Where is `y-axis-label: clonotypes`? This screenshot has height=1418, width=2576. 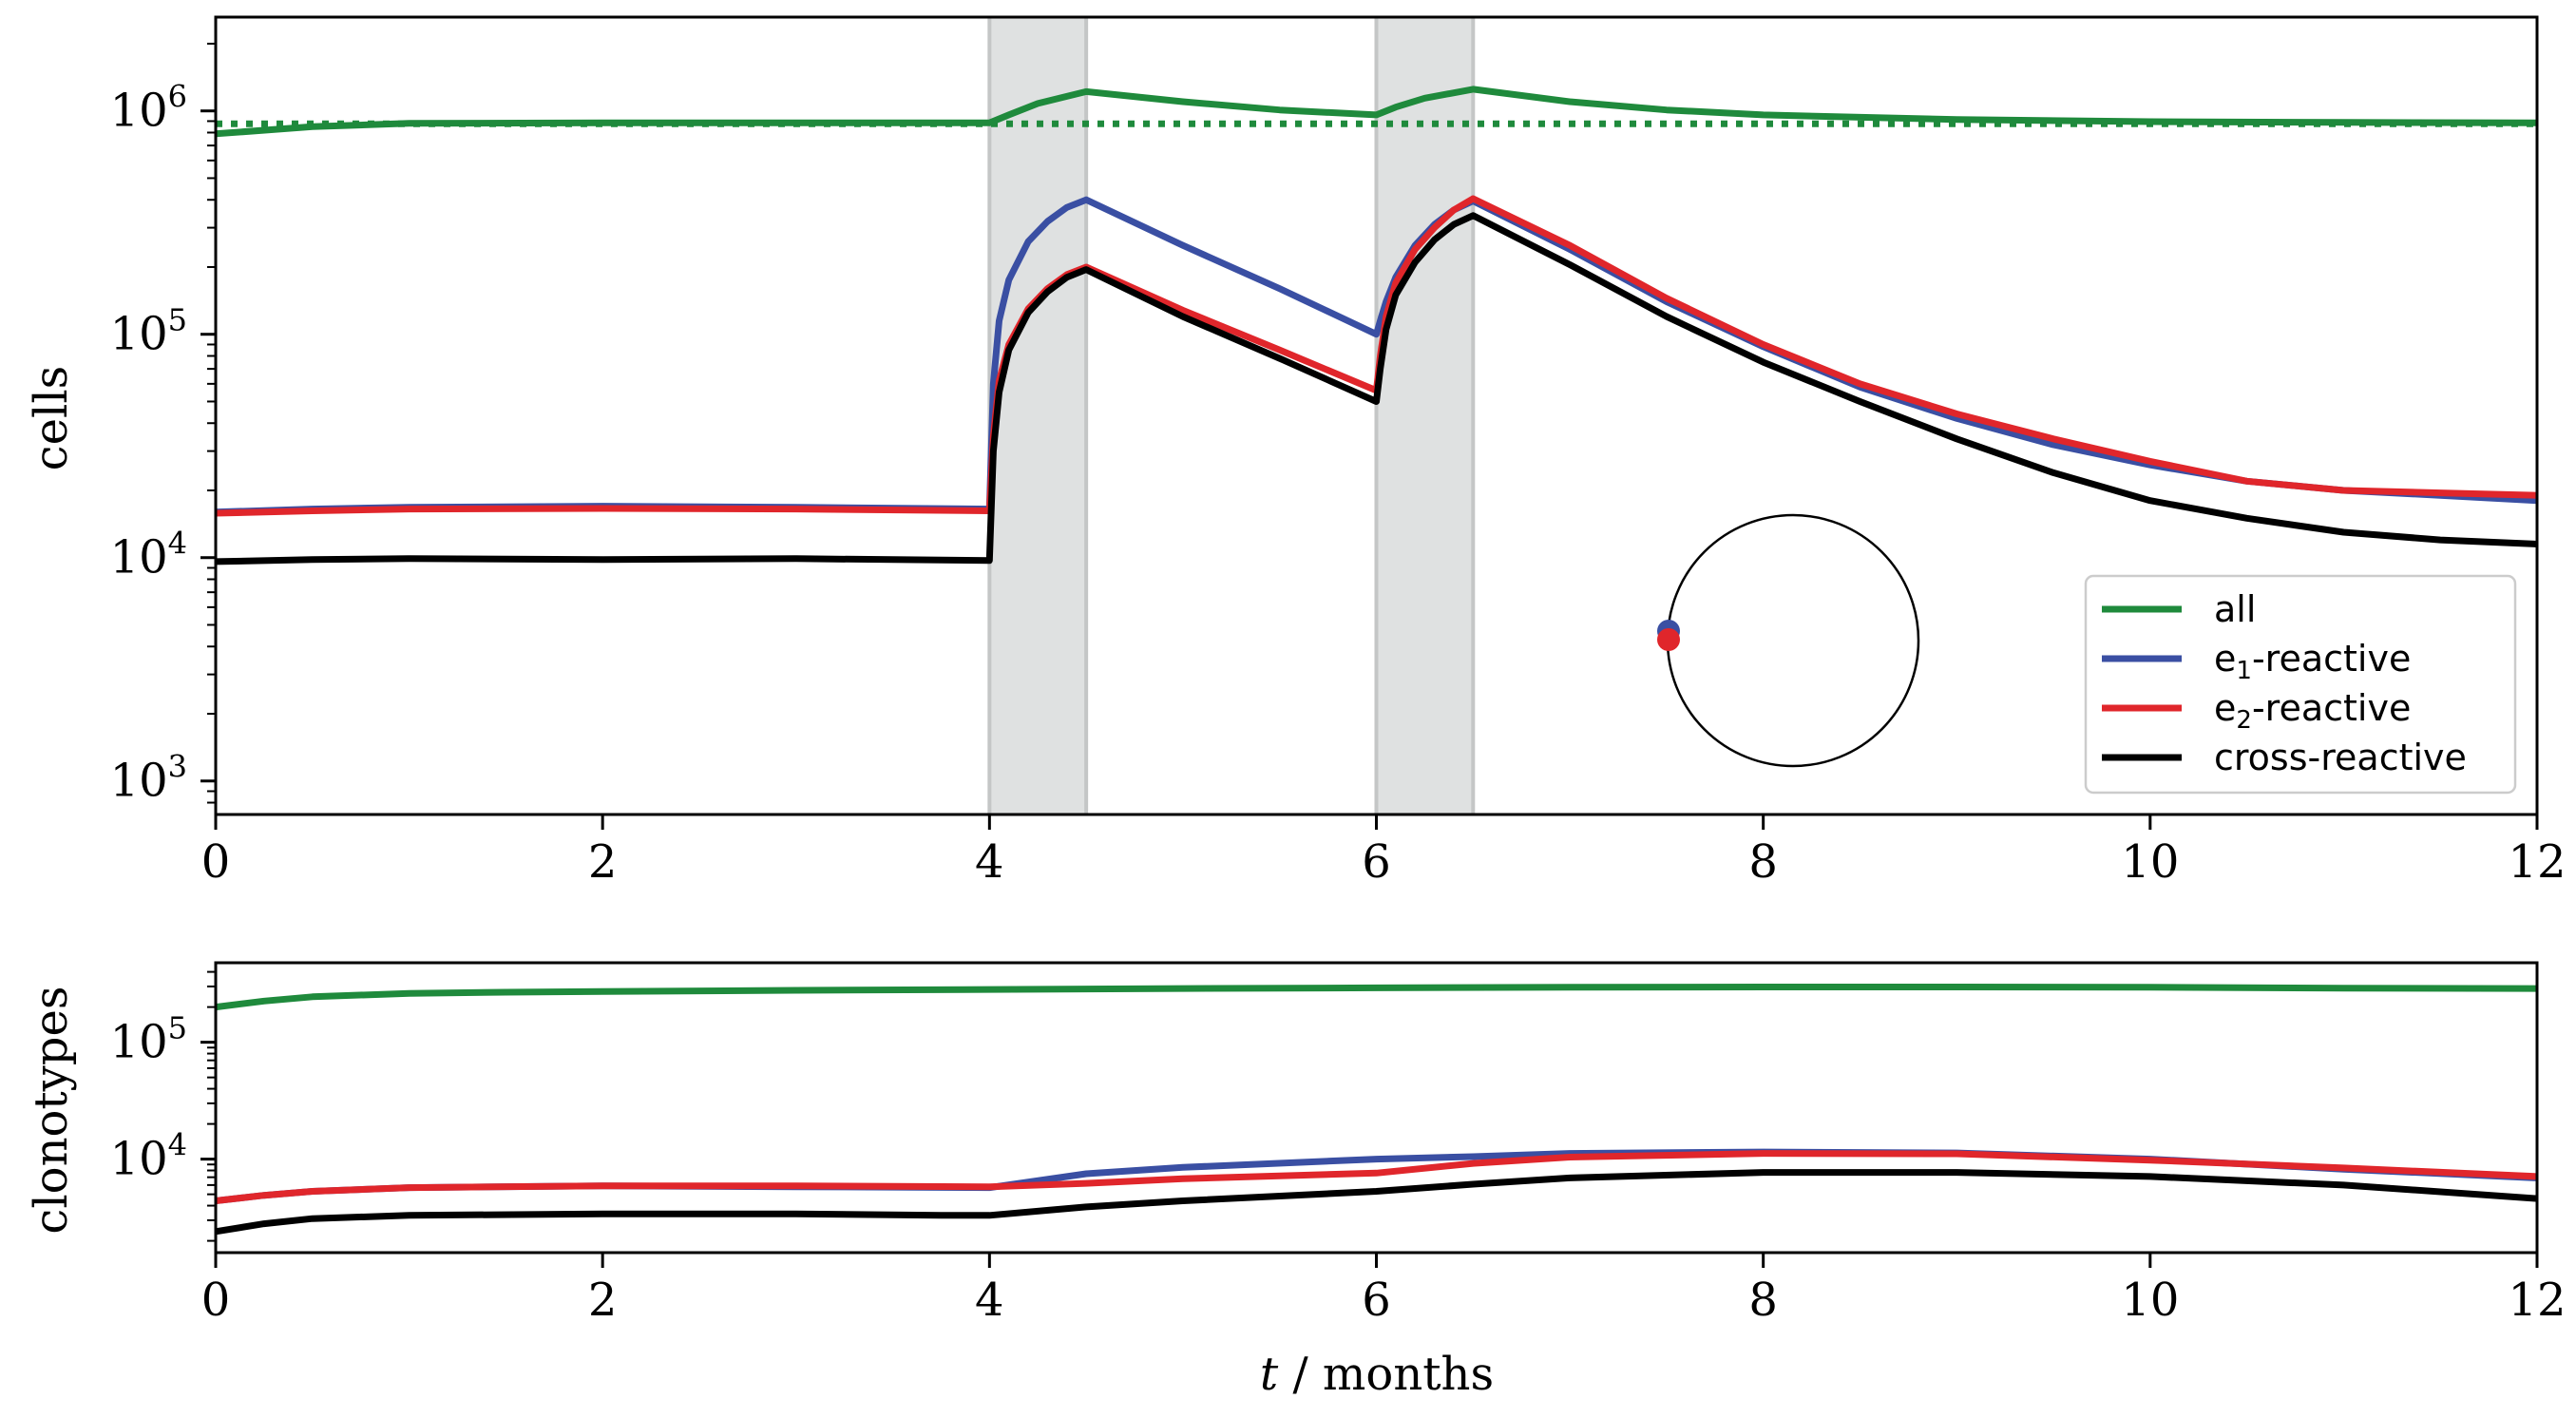
y-axis-label: clonotypes is located at coordinates (51, 1110).